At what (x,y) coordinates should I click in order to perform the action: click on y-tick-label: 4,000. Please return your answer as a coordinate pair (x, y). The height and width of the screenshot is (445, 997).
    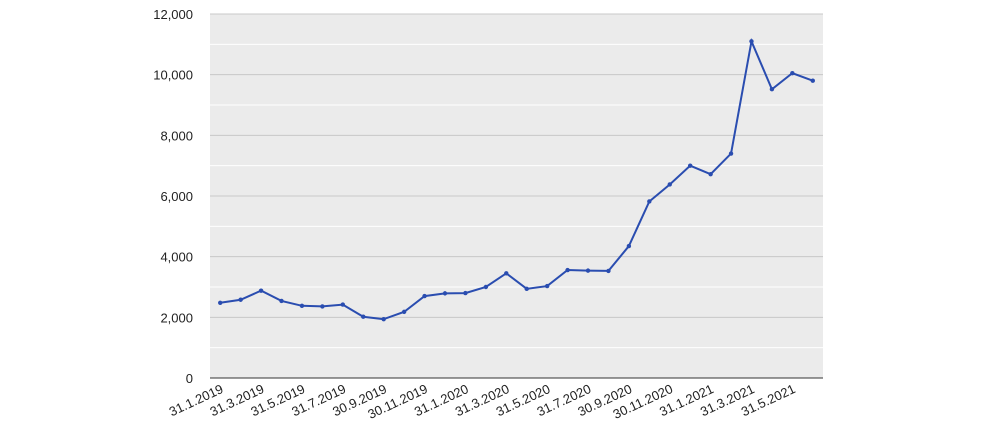
    Looking at the image, I should click on (176, 257).